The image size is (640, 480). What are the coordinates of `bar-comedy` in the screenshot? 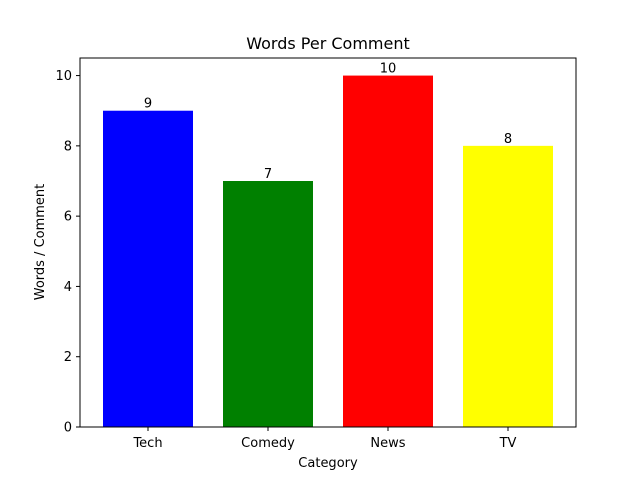 It's located at (268, 304).